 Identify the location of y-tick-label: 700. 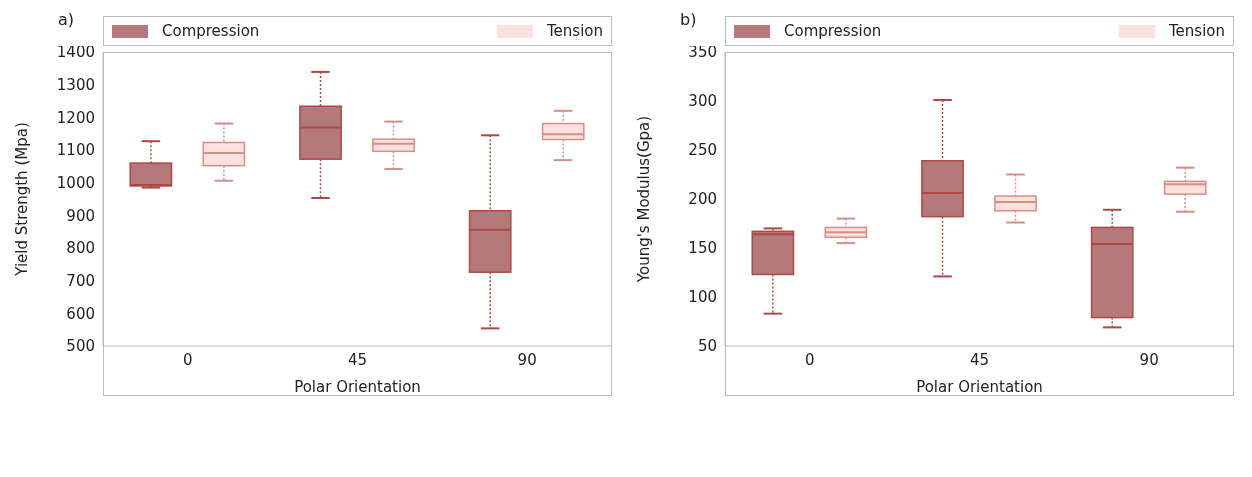
(80, 280).